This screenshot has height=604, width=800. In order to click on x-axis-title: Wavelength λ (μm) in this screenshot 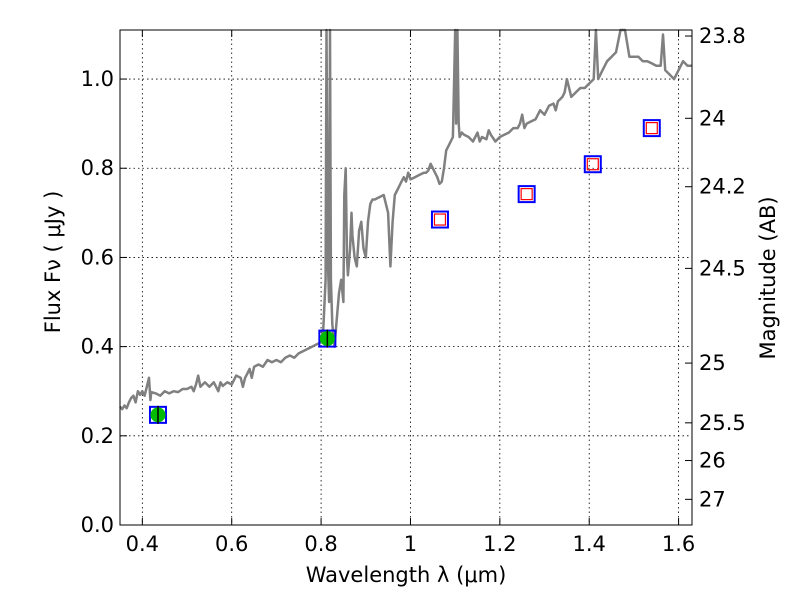, I will do `click(406, 575)`.